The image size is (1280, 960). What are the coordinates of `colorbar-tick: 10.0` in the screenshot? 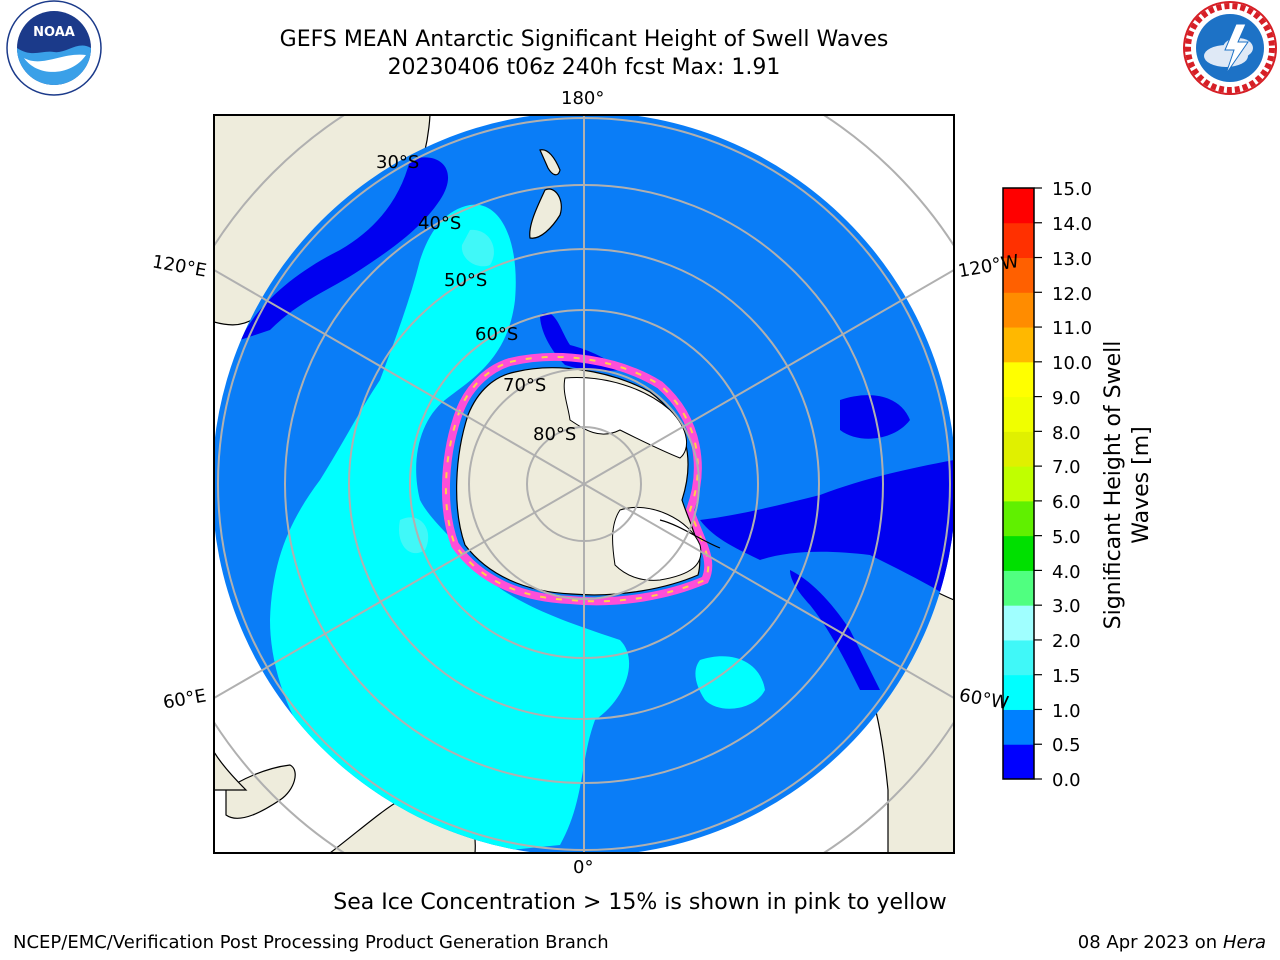 It's located at (1072, 363).